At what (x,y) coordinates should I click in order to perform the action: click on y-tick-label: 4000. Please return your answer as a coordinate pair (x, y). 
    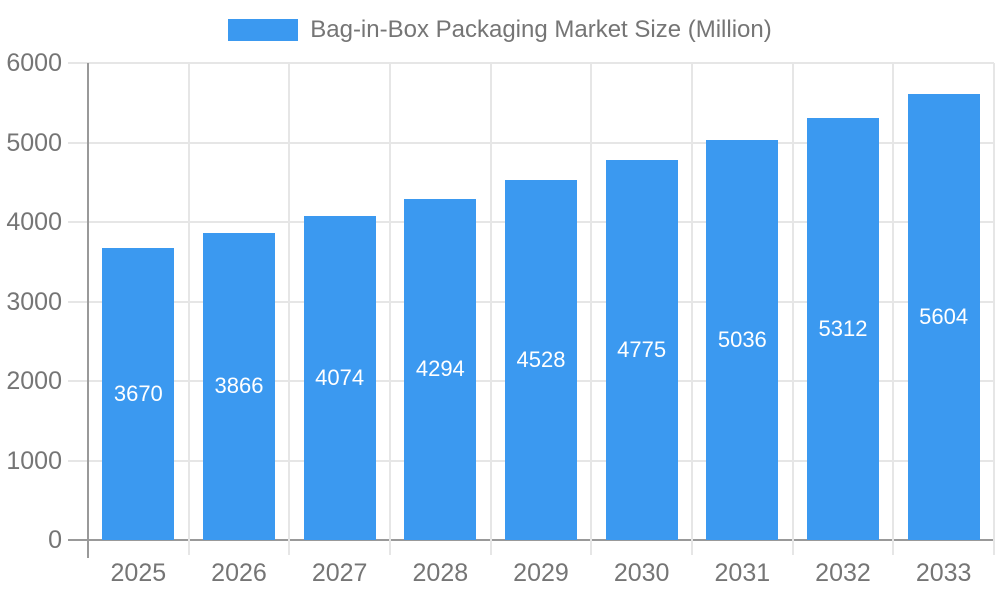
    Looking at the image, I should click on (34, 222).